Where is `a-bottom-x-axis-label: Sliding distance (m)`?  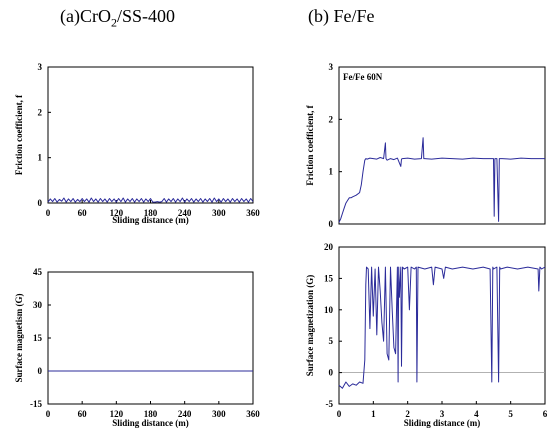 a-bottom-x-axis-label: Sliding distance (m) is located at coordinates (150, 423).